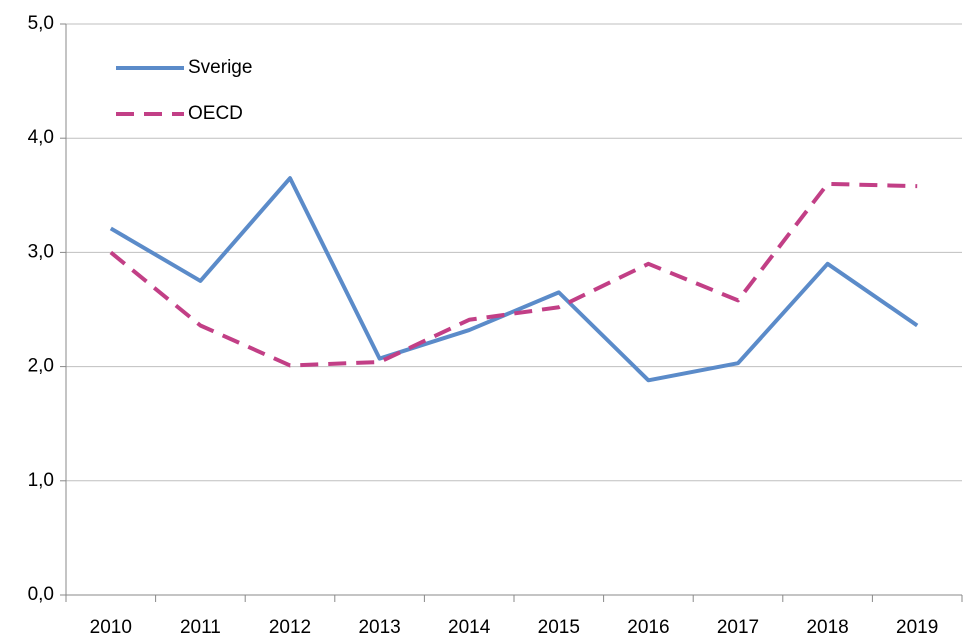  Describe the element at coordinates (41, 23) in the screenshot. I see `y-tick-label: 5,0` at that location.